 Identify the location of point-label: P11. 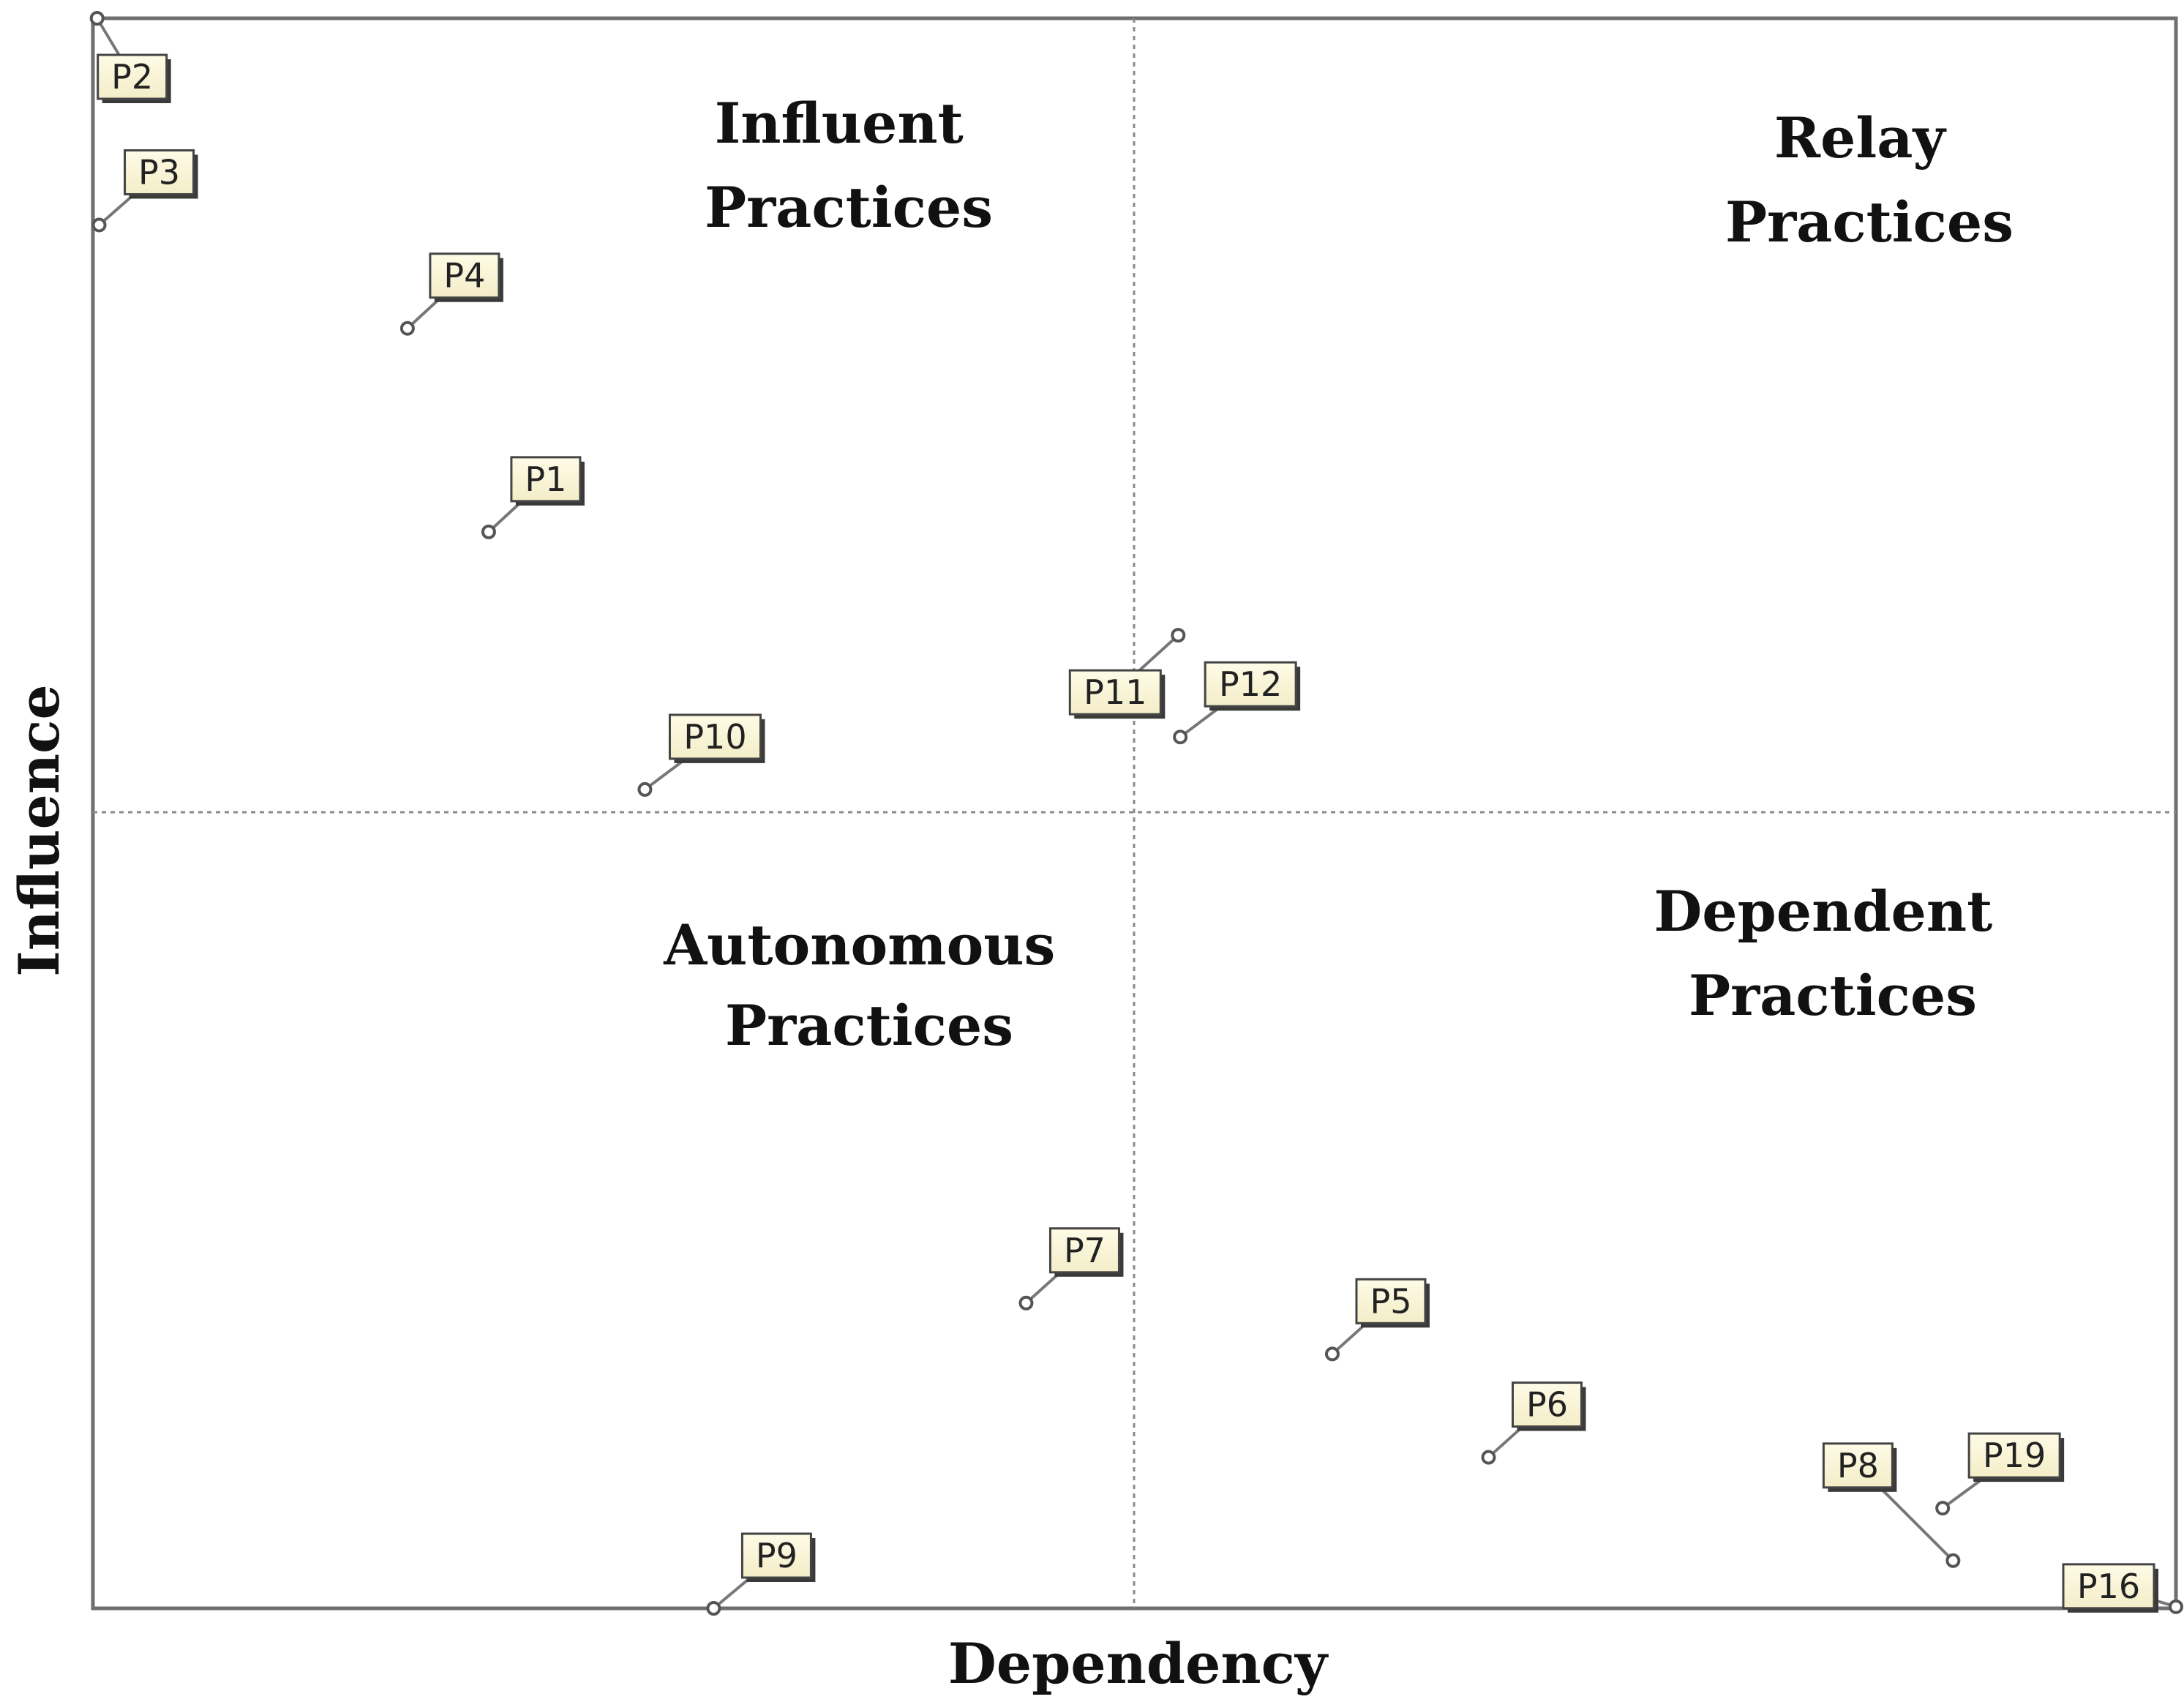
(1115, 692).